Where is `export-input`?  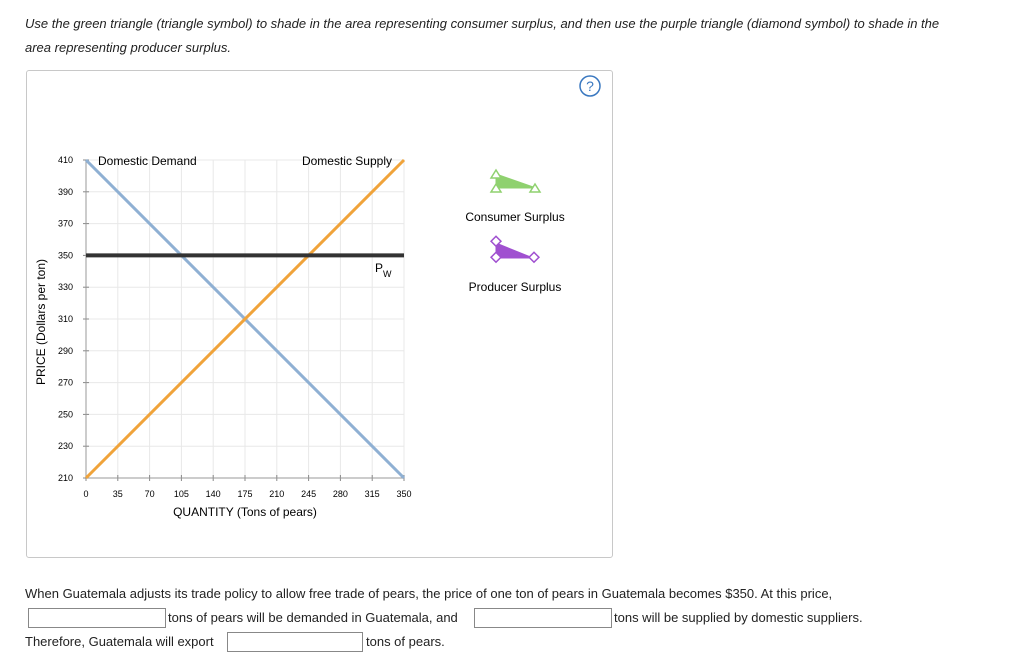
export-input is located at coordinates (295, 642).